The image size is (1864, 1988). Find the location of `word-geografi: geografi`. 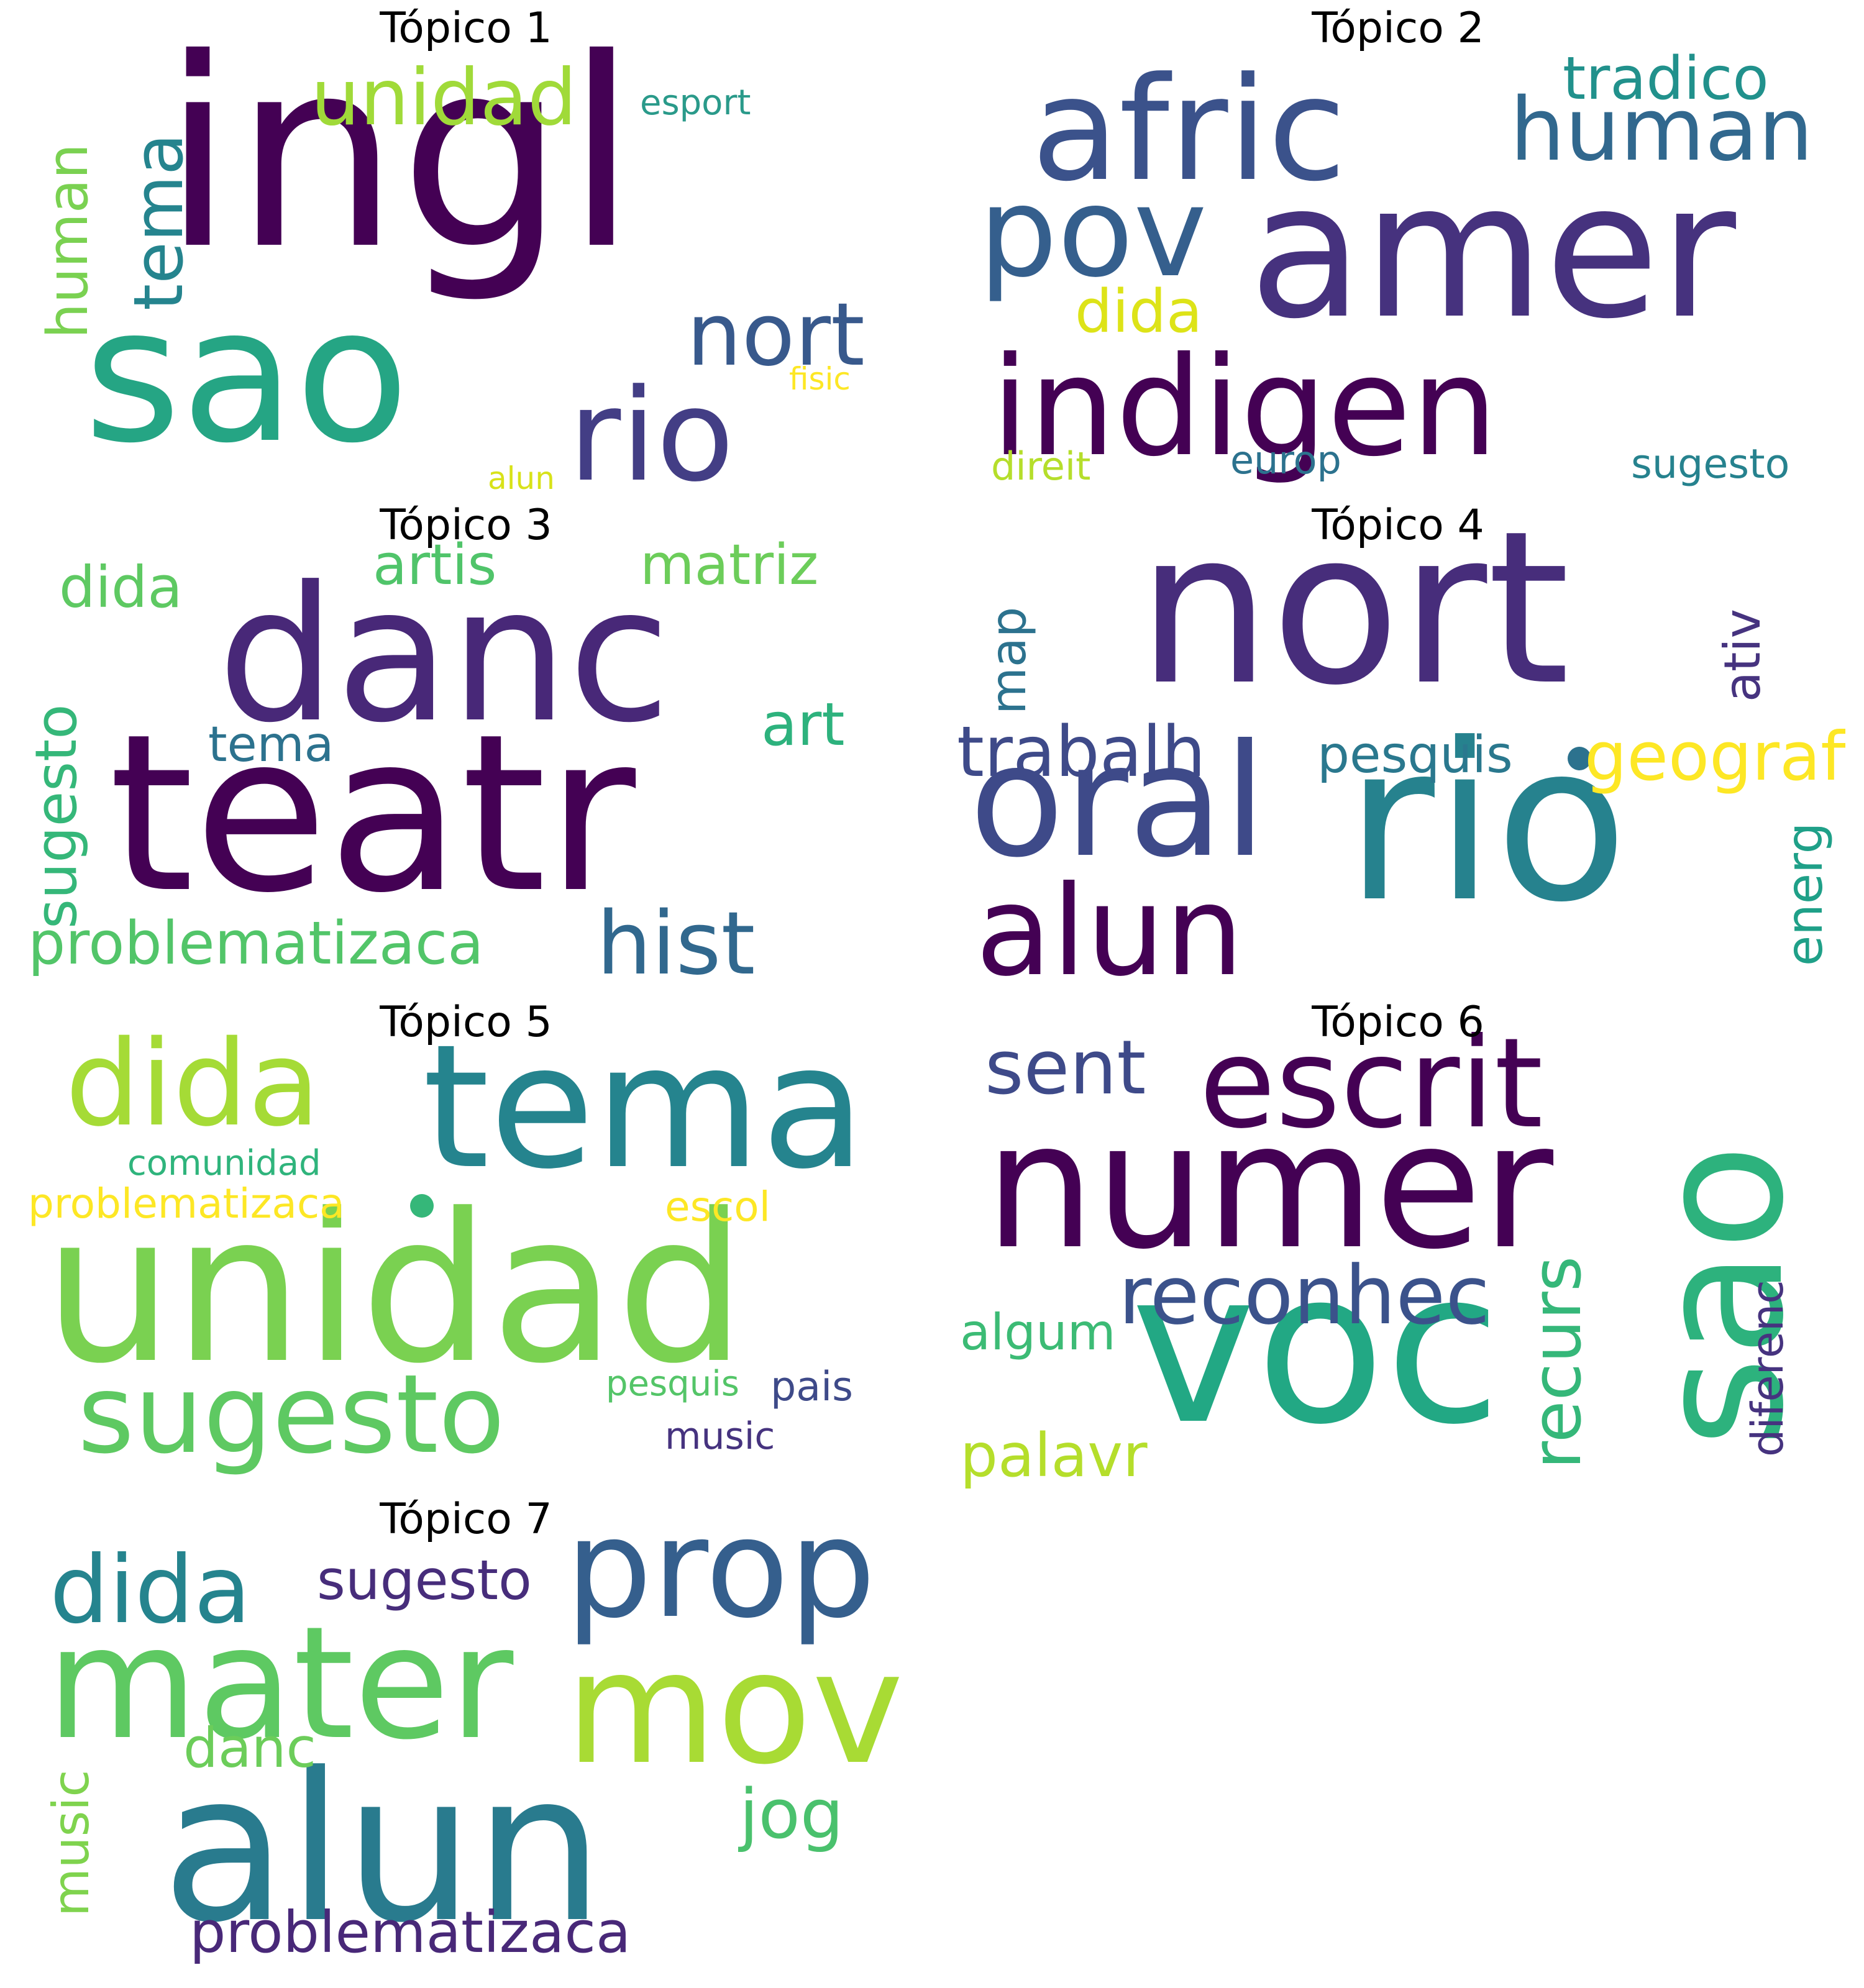

word-geografi: geografi is located at coordinates (1714, 757).